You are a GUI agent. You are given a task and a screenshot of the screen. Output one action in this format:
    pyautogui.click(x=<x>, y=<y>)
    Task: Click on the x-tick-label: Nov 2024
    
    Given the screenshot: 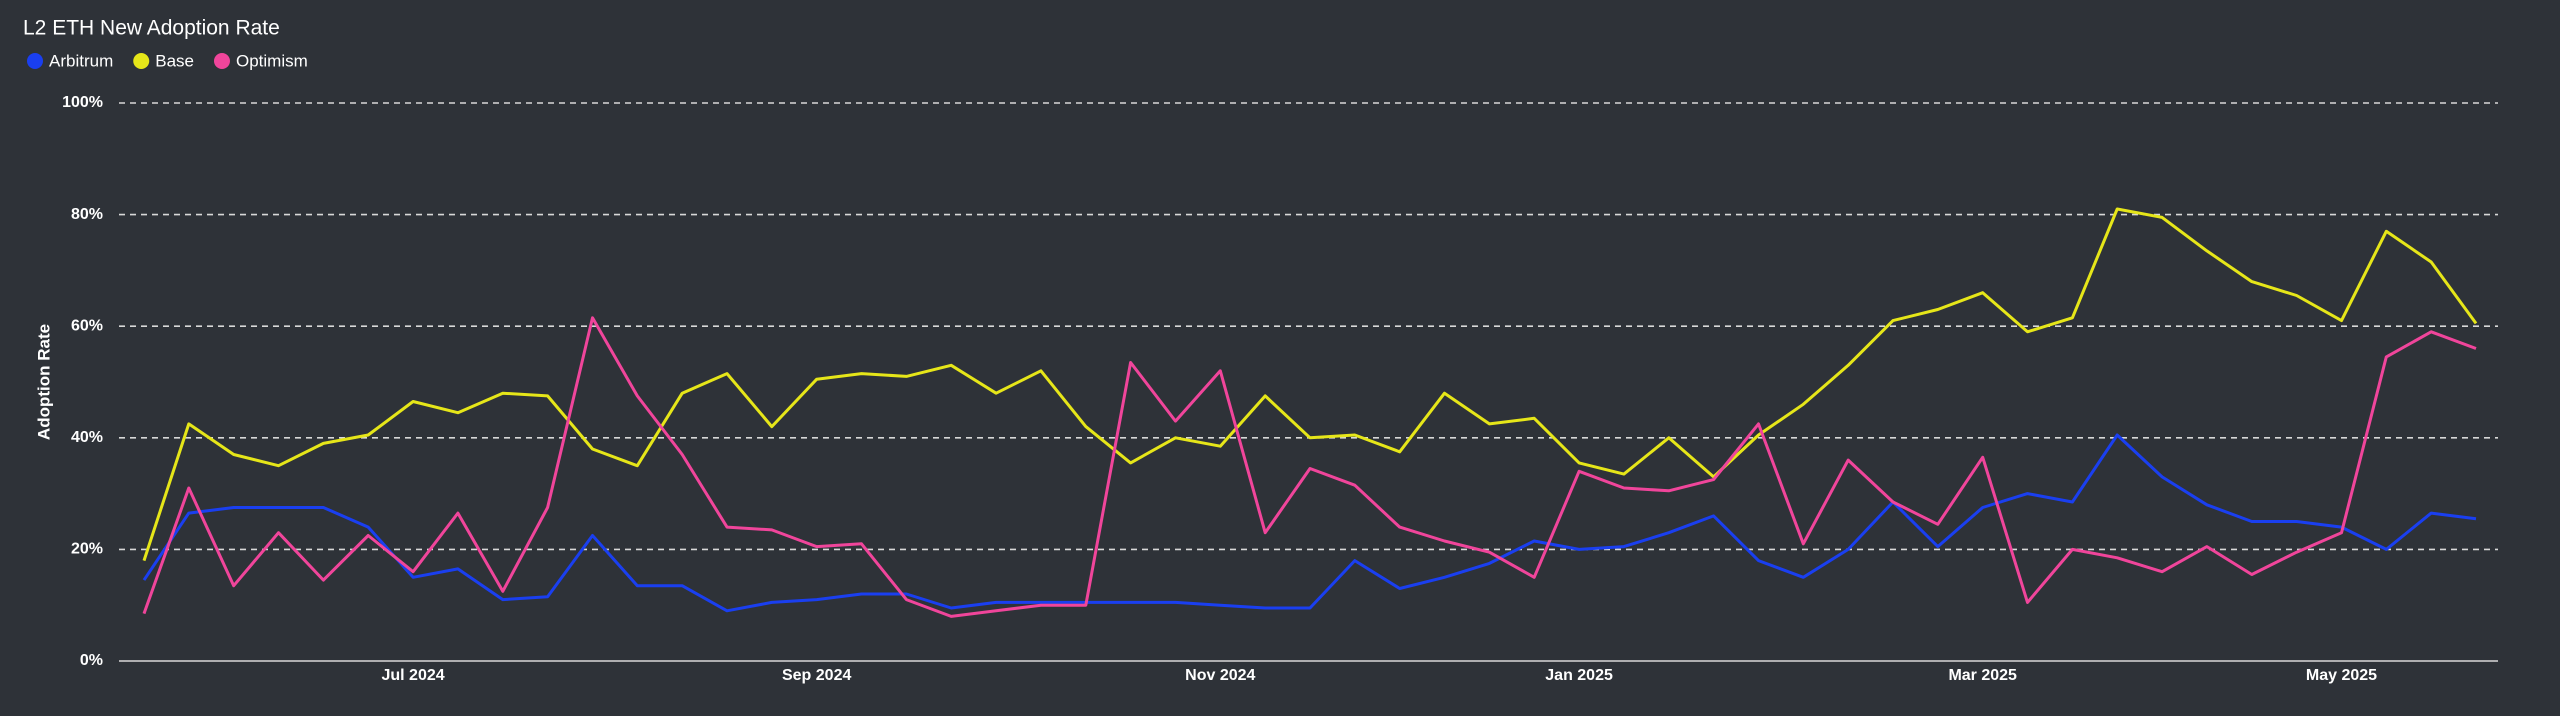 What is the action you would take?
    pyautogui.click(x=1220, y=675)
    